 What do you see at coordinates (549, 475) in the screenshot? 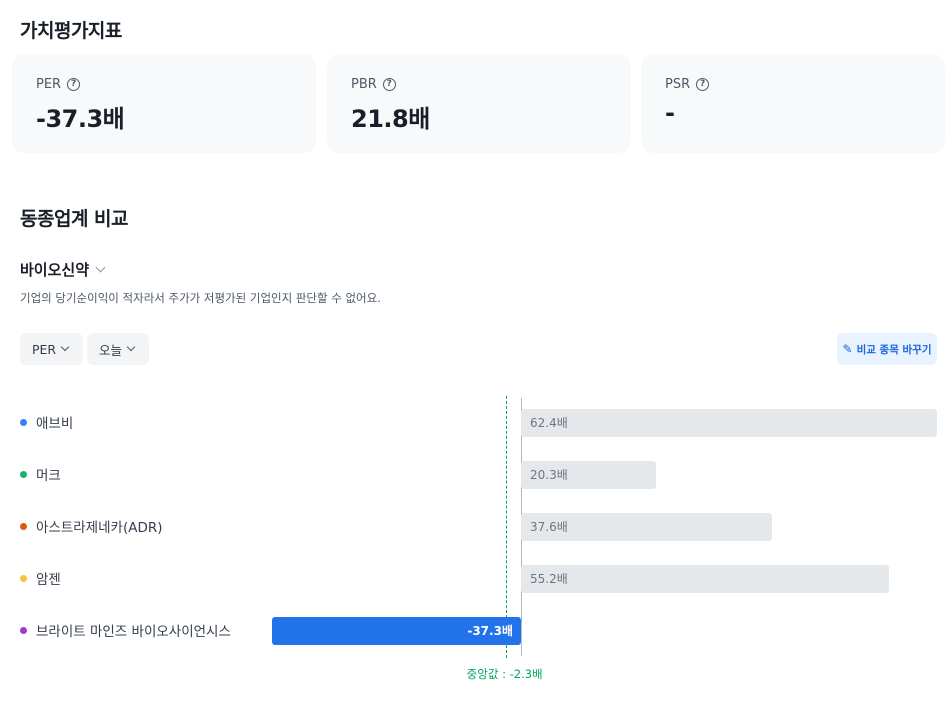
I see `bar-value-label: 20.3배` at bounding box center [549, 475].